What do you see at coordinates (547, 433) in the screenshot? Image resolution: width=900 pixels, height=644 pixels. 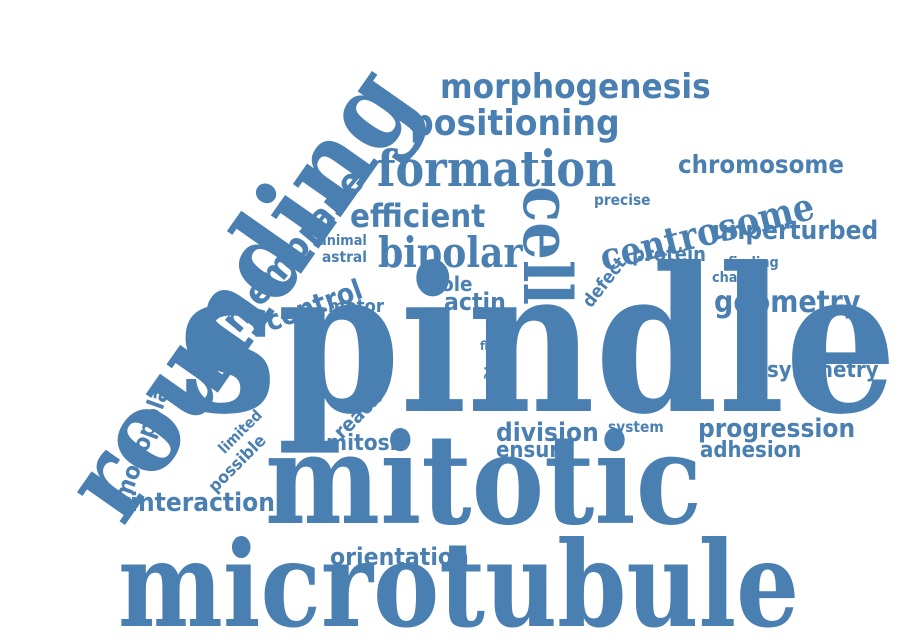 I see `word-division: division` at bounding box center [547, 433].